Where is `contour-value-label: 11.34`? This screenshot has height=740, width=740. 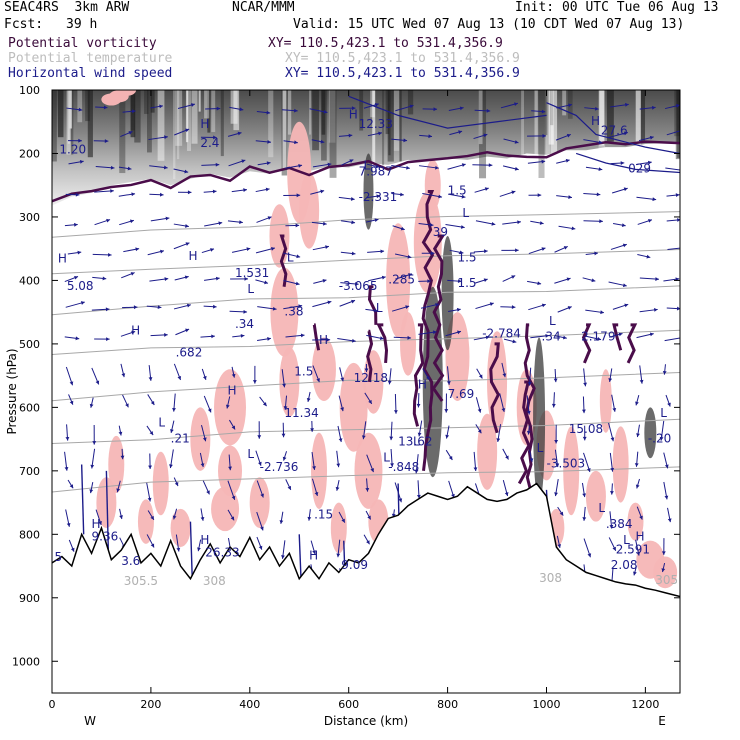 contour-value-label: 11.34 is located at coordinates (301, 413).